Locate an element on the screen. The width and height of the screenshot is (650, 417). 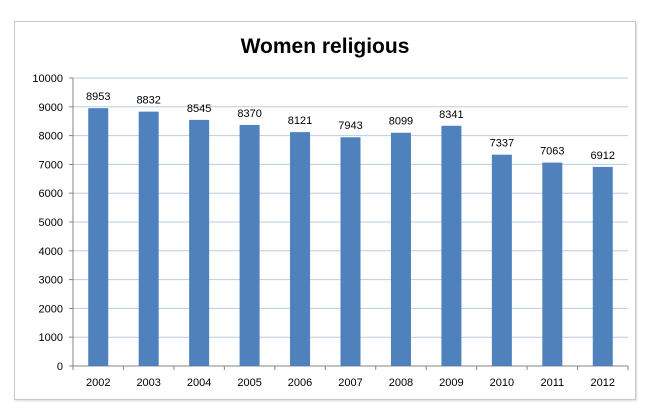
y-tick-label: 9000 is located at coordinates (51, 108).